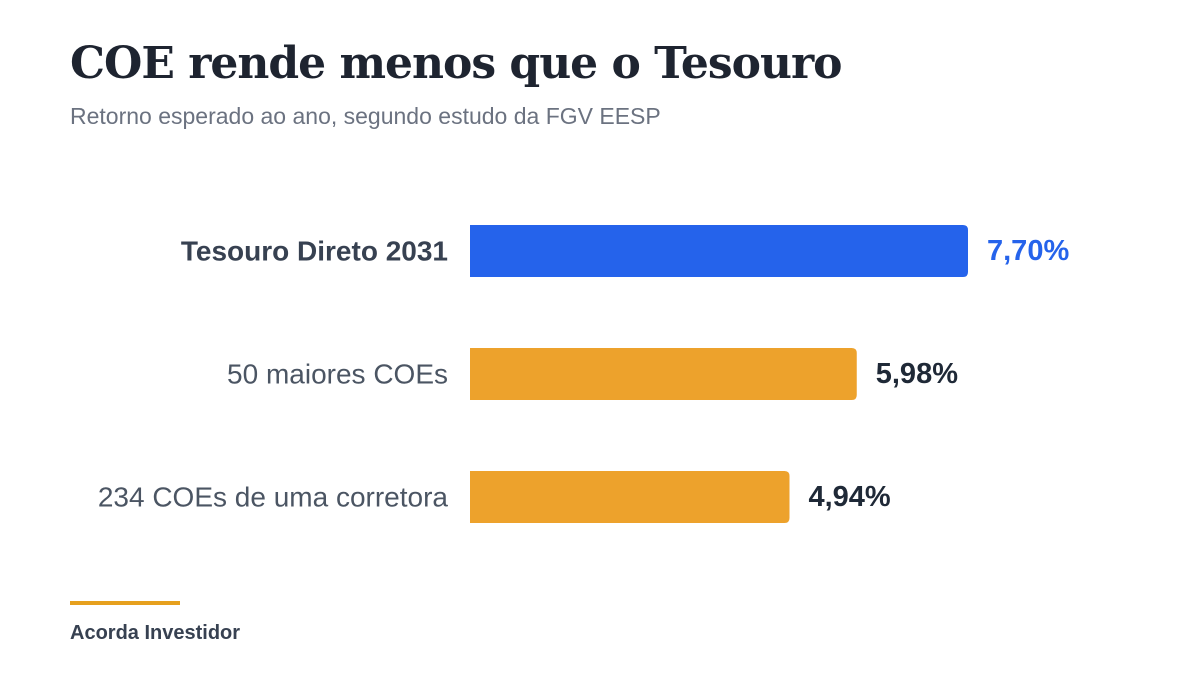 This screenshot has width=1200, height=675. Describe the element at coordinates (314, 251) in the screenshot. I see `category-label: Tesouro Direto 2031` at that location.